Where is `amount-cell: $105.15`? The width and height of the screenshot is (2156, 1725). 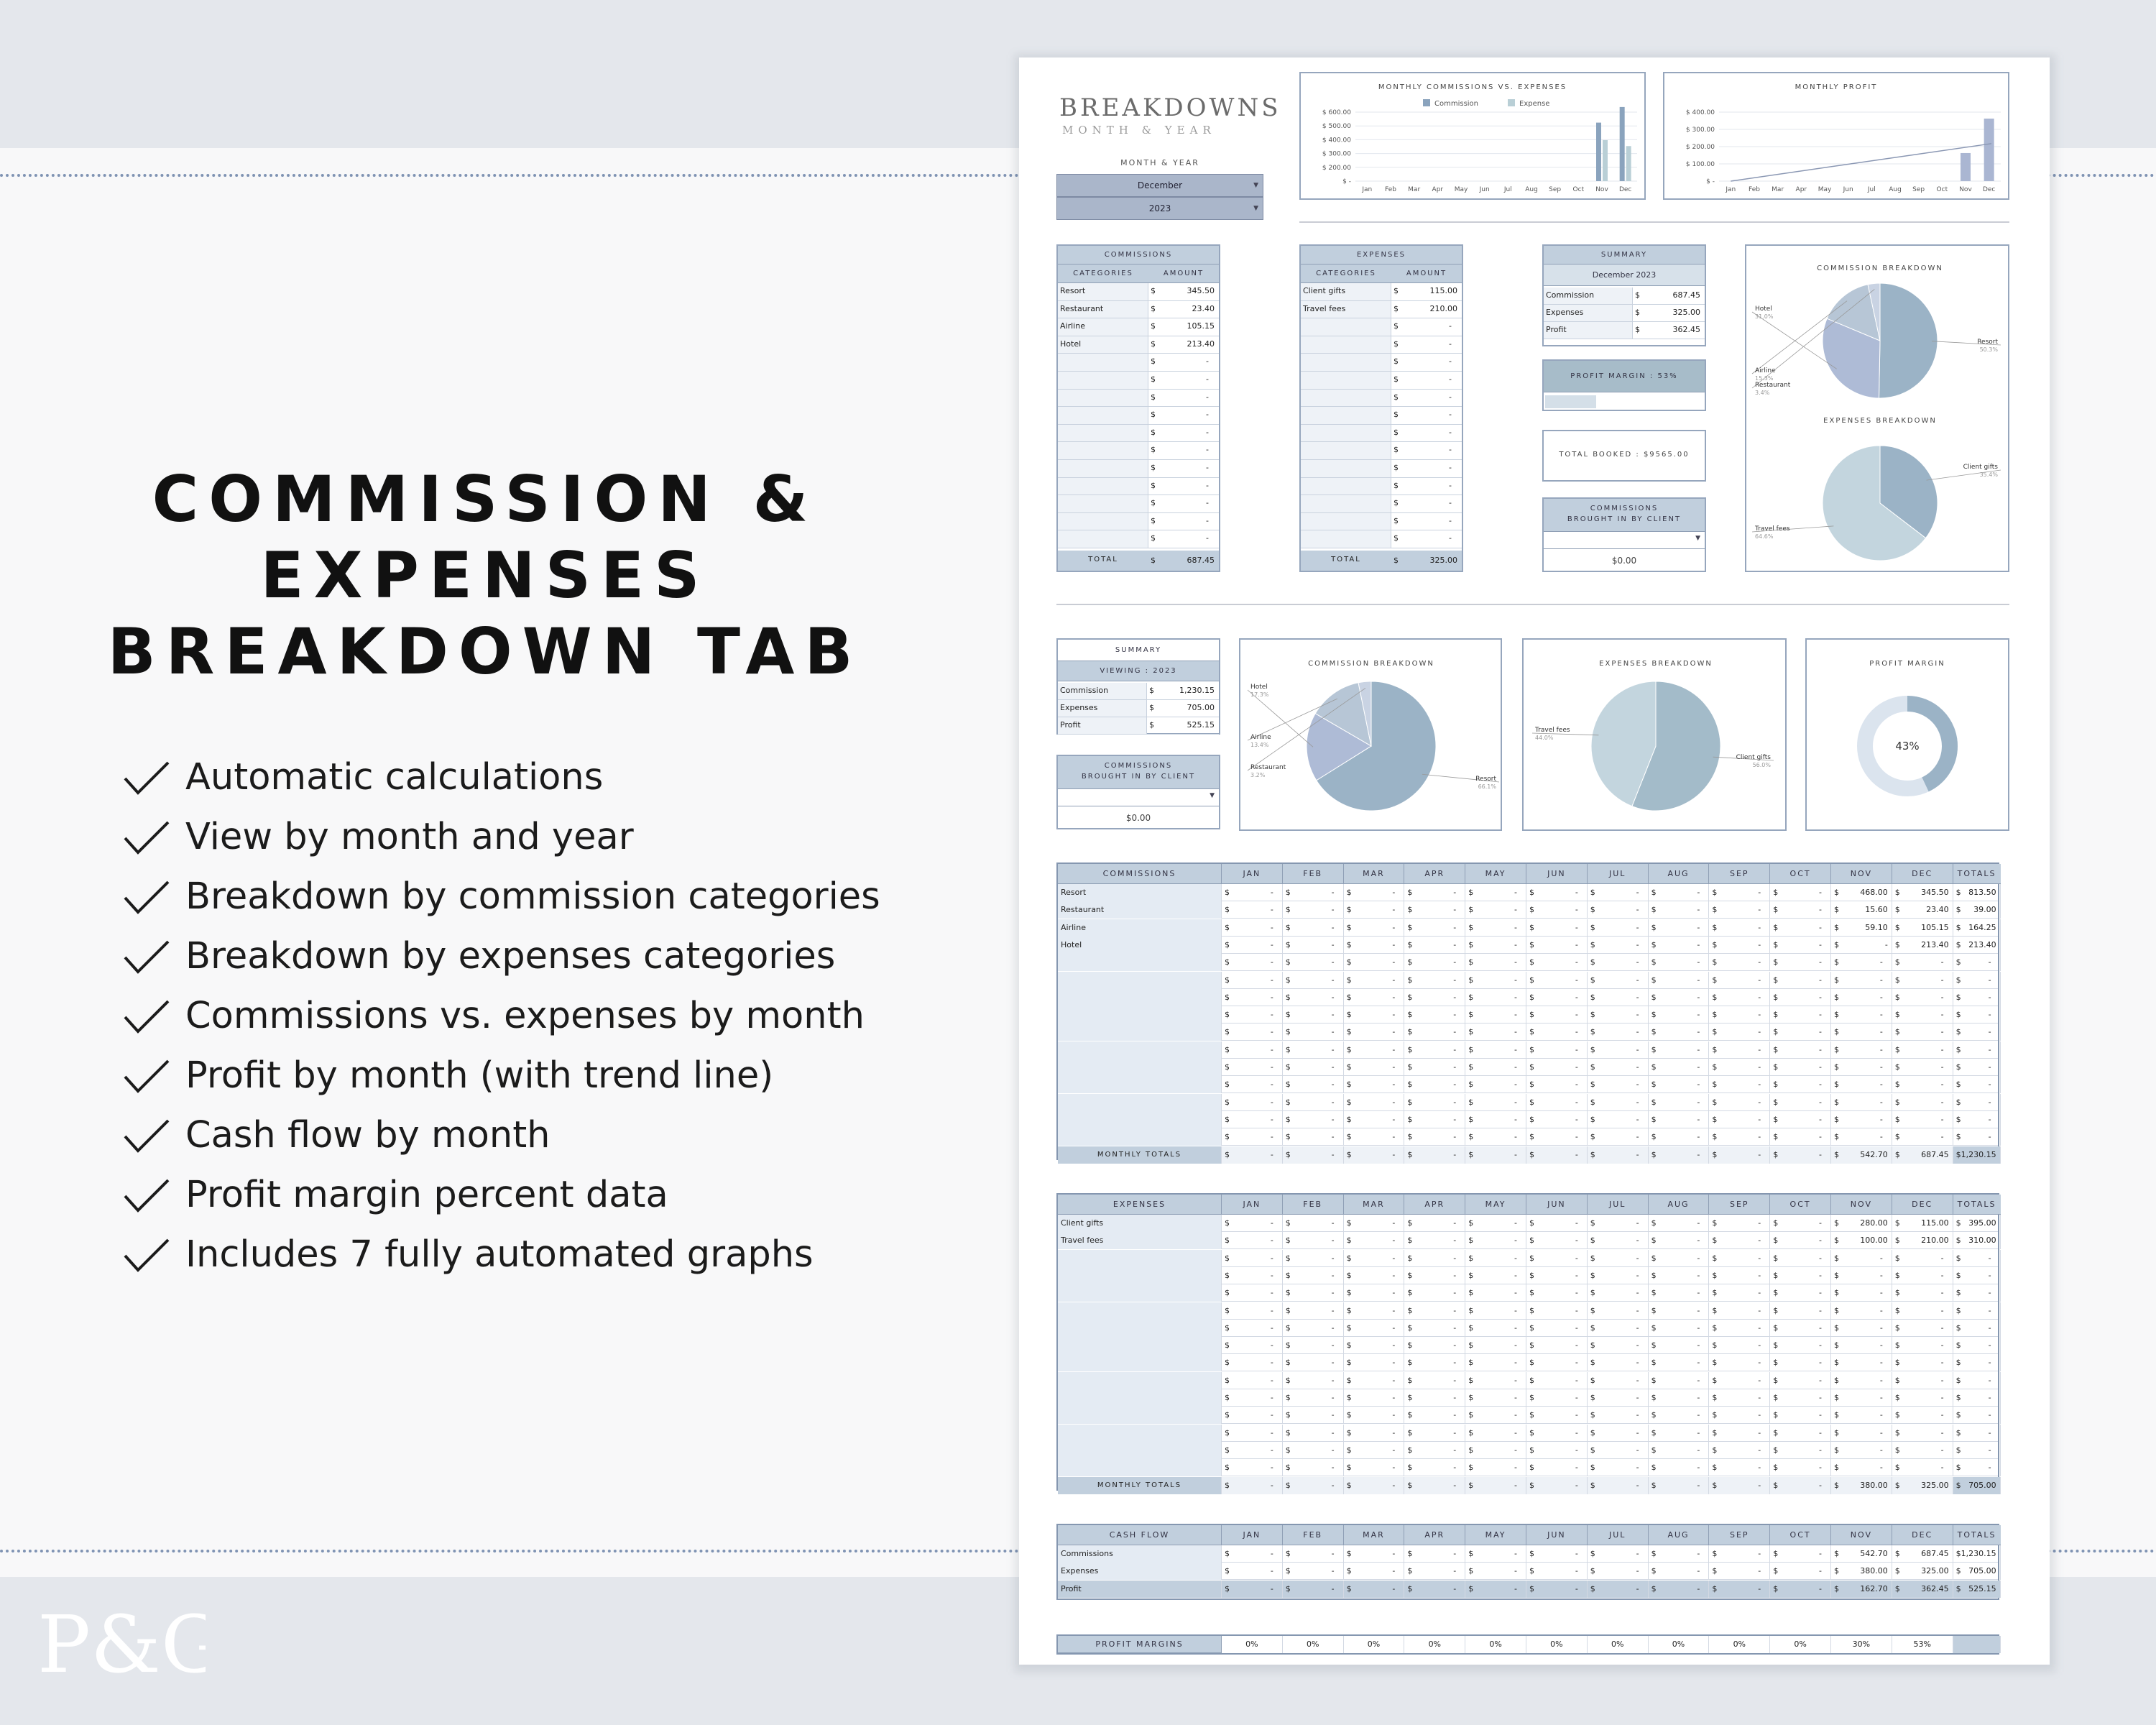 amount-cell: $105.15 is located at coordinates (1183, 327).